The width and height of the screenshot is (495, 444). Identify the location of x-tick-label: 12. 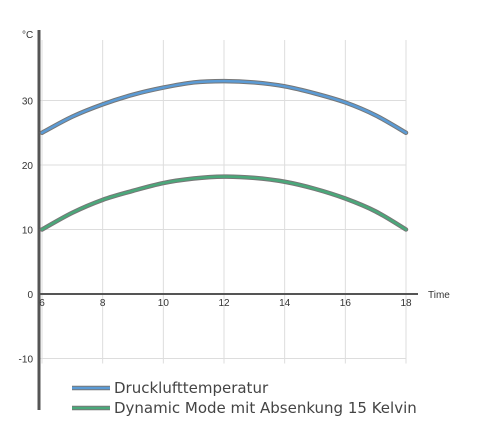
(224, 303).